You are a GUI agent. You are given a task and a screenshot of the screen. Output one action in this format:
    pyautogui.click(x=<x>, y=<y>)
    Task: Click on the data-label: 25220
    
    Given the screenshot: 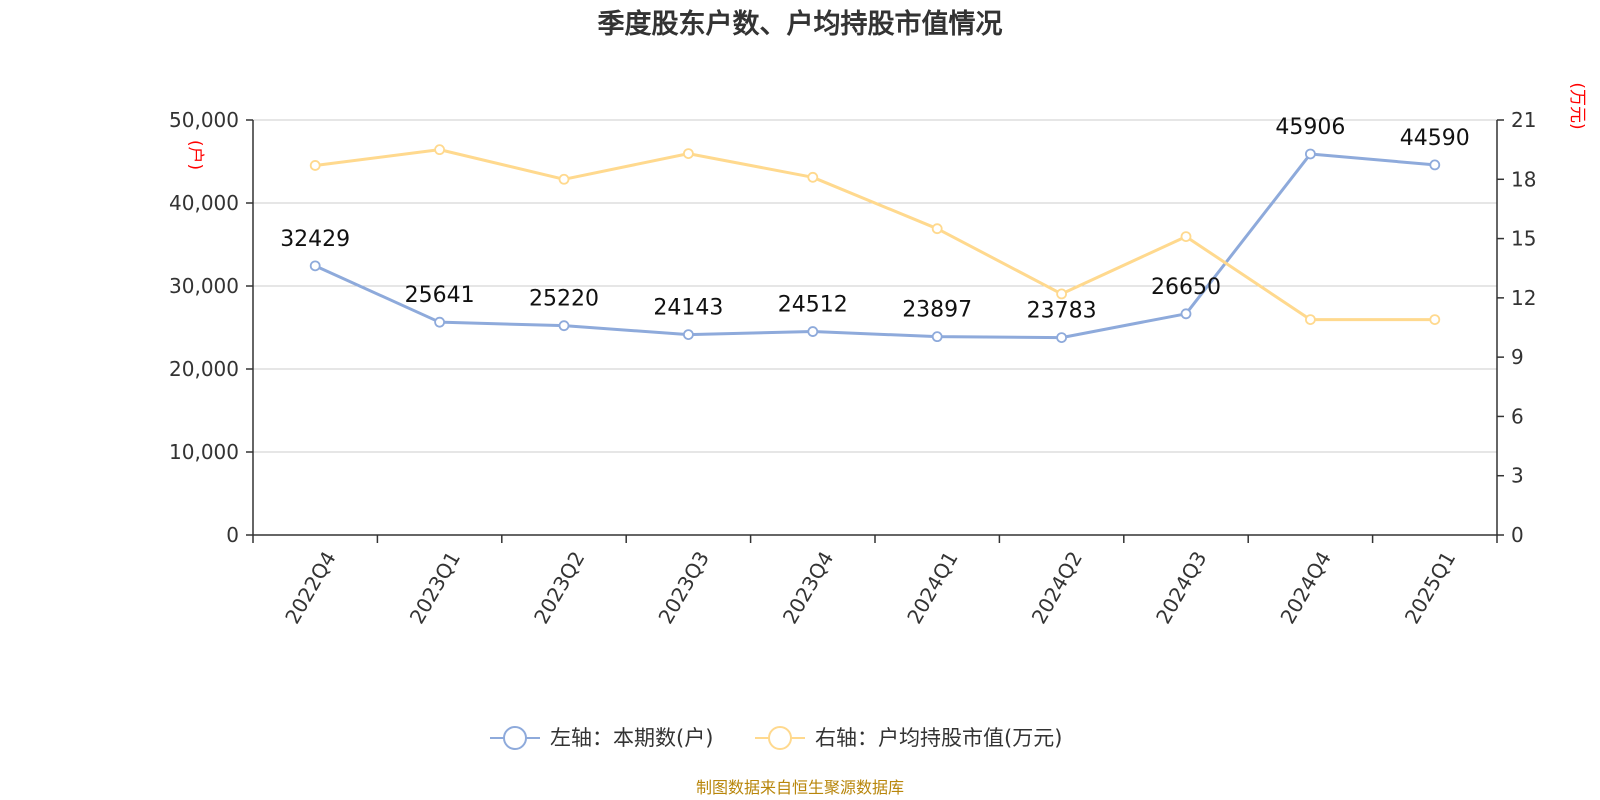 What is the action you would take?
    pyautogui.click(x=564, y=299)
    